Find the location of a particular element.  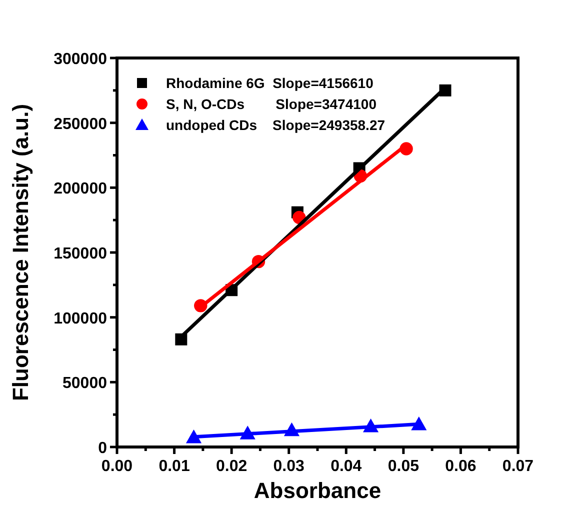

y-tick-label: 200000 is located at coordinates (81, 189).